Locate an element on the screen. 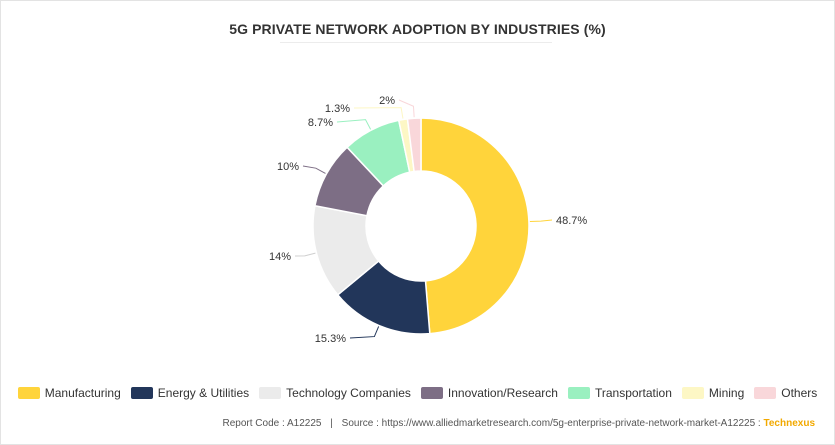  legend-item: Energy & Utilities is located at coordinates (190, 393).